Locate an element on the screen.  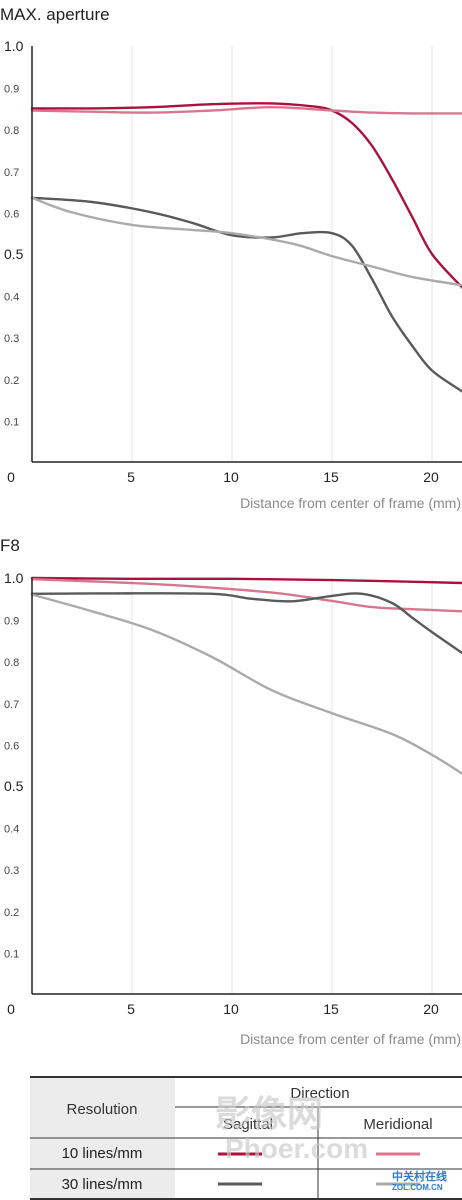
legend-direction-label: Direction is located at coordinates (319, 1093).